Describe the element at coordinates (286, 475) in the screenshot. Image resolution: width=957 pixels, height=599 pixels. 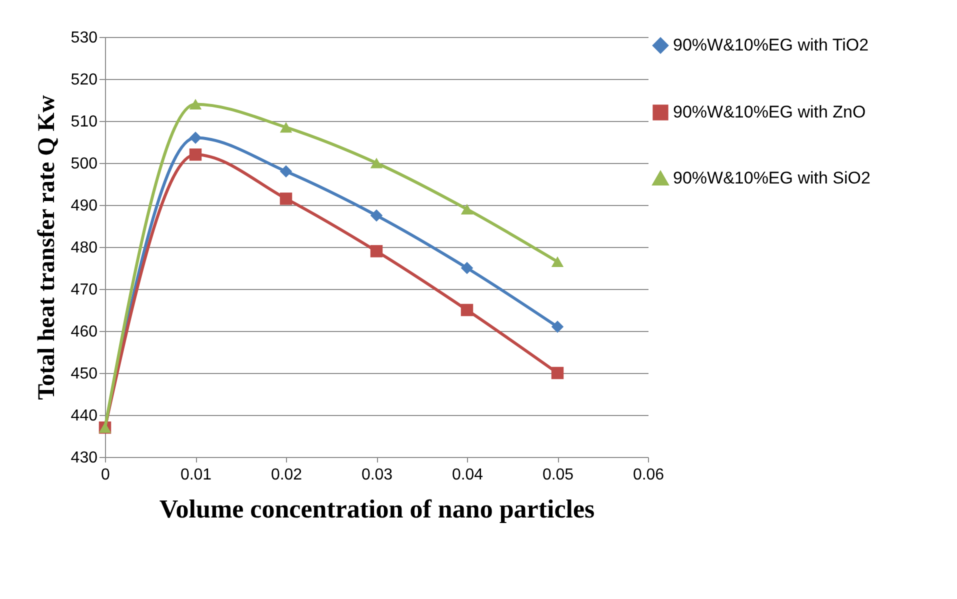
I see `x-tick-label: 0.02` at that location.